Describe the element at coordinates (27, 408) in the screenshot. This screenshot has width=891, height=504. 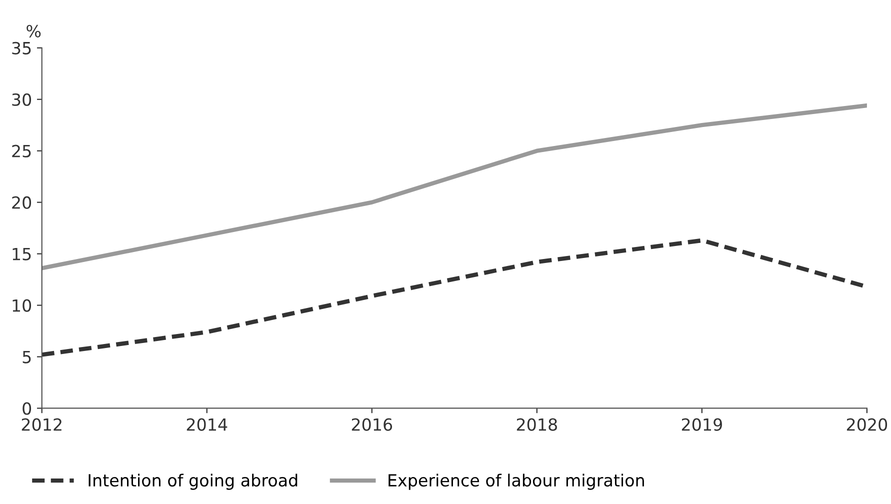
I see `y-tick-label: 0` at that location.